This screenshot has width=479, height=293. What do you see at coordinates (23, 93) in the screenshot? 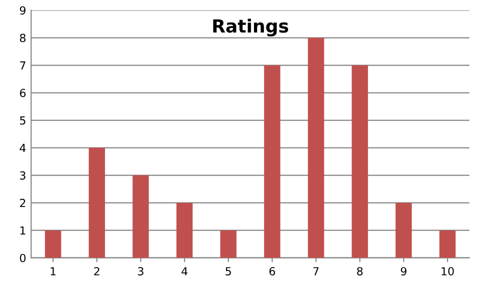
I see `y-tick-label: 6` at bounding box center [23, 93].